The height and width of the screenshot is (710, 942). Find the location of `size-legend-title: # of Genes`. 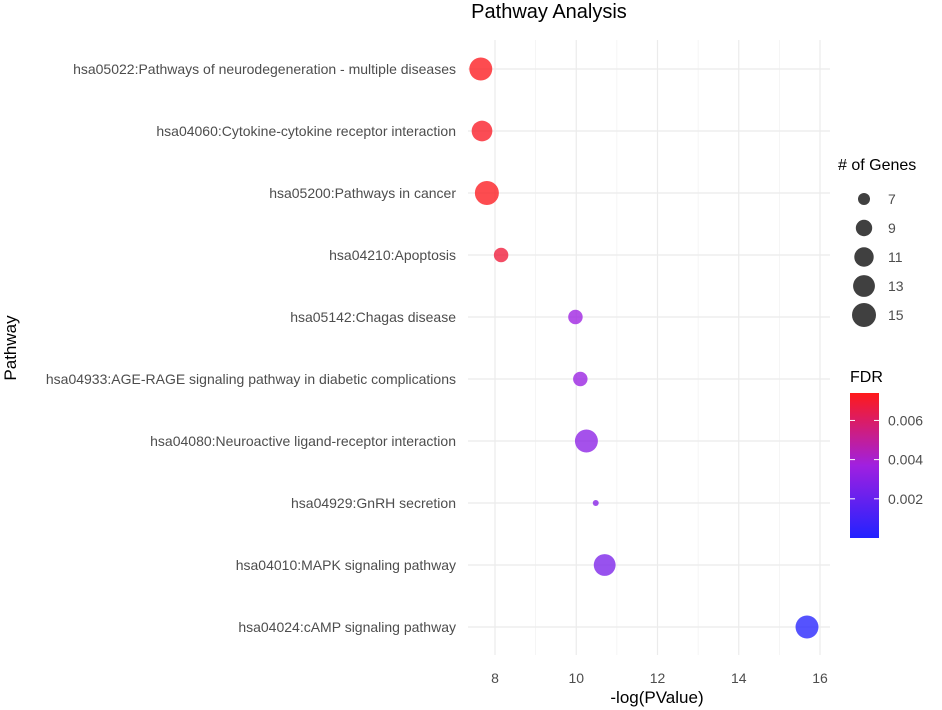

size-legend-title: # of Genes is located at coordinates (877, 165).